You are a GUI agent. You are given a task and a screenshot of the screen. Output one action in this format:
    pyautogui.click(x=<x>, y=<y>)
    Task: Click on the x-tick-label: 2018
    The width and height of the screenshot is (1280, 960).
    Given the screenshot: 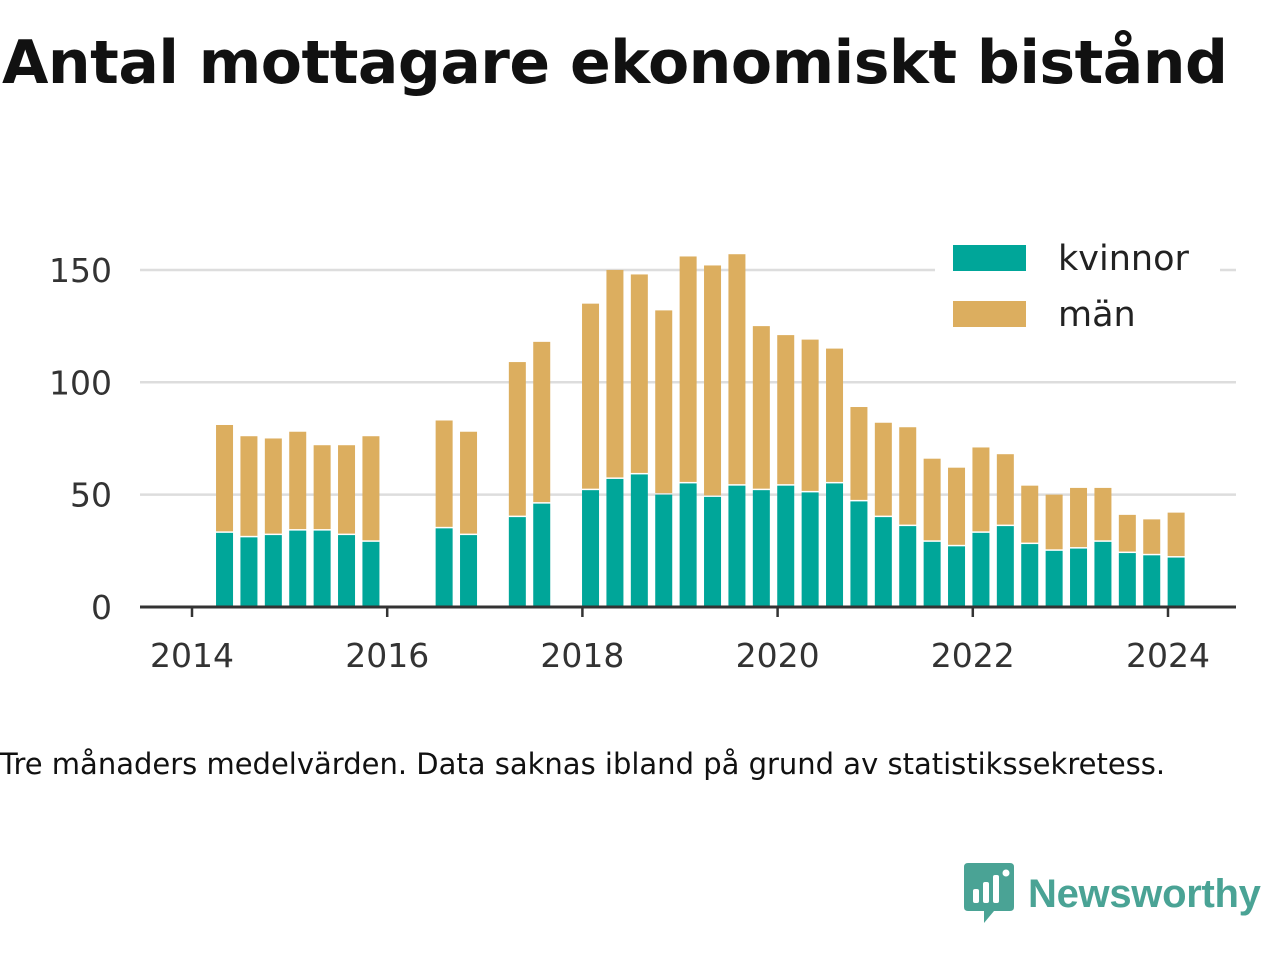 What is the action you would take?
    pyautogui.click(x=582, y=655)
    